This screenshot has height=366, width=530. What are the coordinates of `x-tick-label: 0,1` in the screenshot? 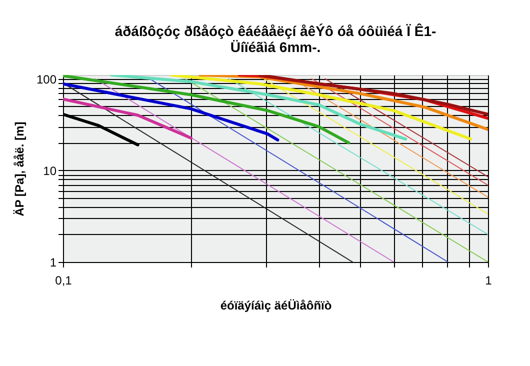 It's located at (63, 281).